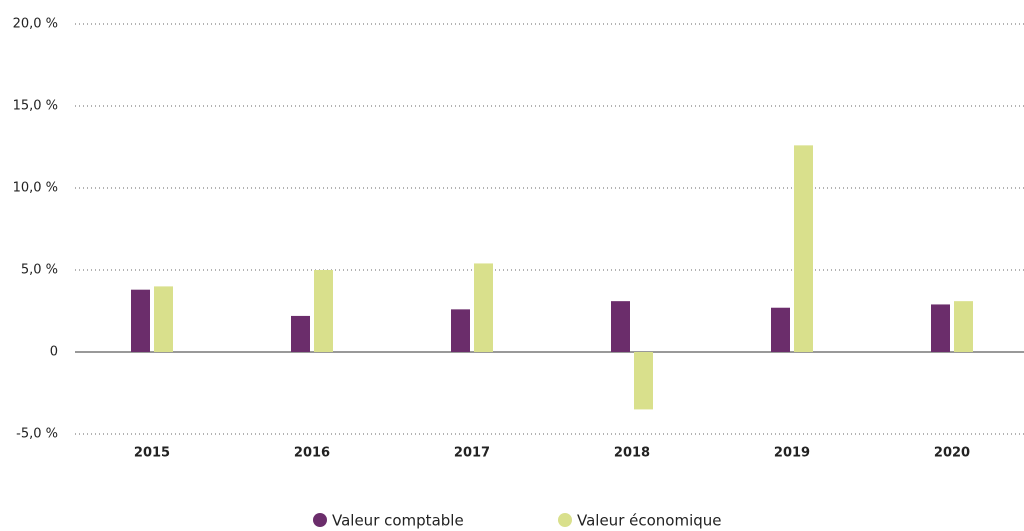  I want to click on x-tick-label: 2019, so click(792, 453).